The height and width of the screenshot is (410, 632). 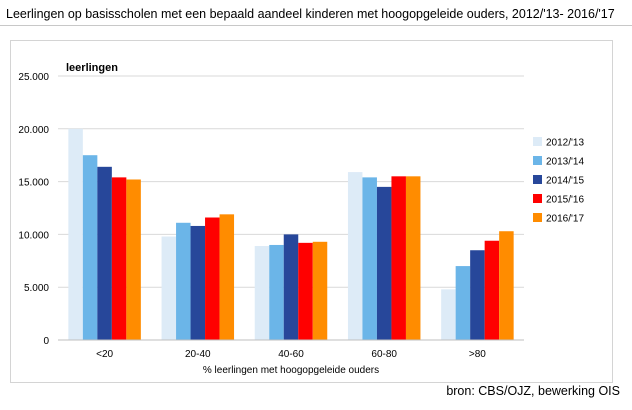 I want to click on title-divider, so click(x=316, y=25).